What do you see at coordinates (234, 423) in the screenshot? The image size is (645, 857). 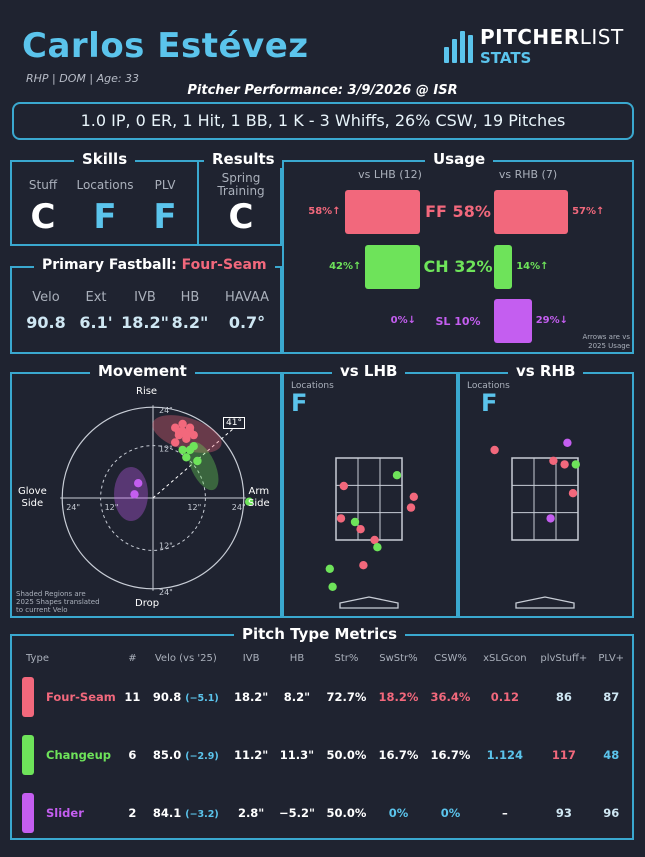 I see `arm-angle-badge: 41°` at bounding box center [234, 423].